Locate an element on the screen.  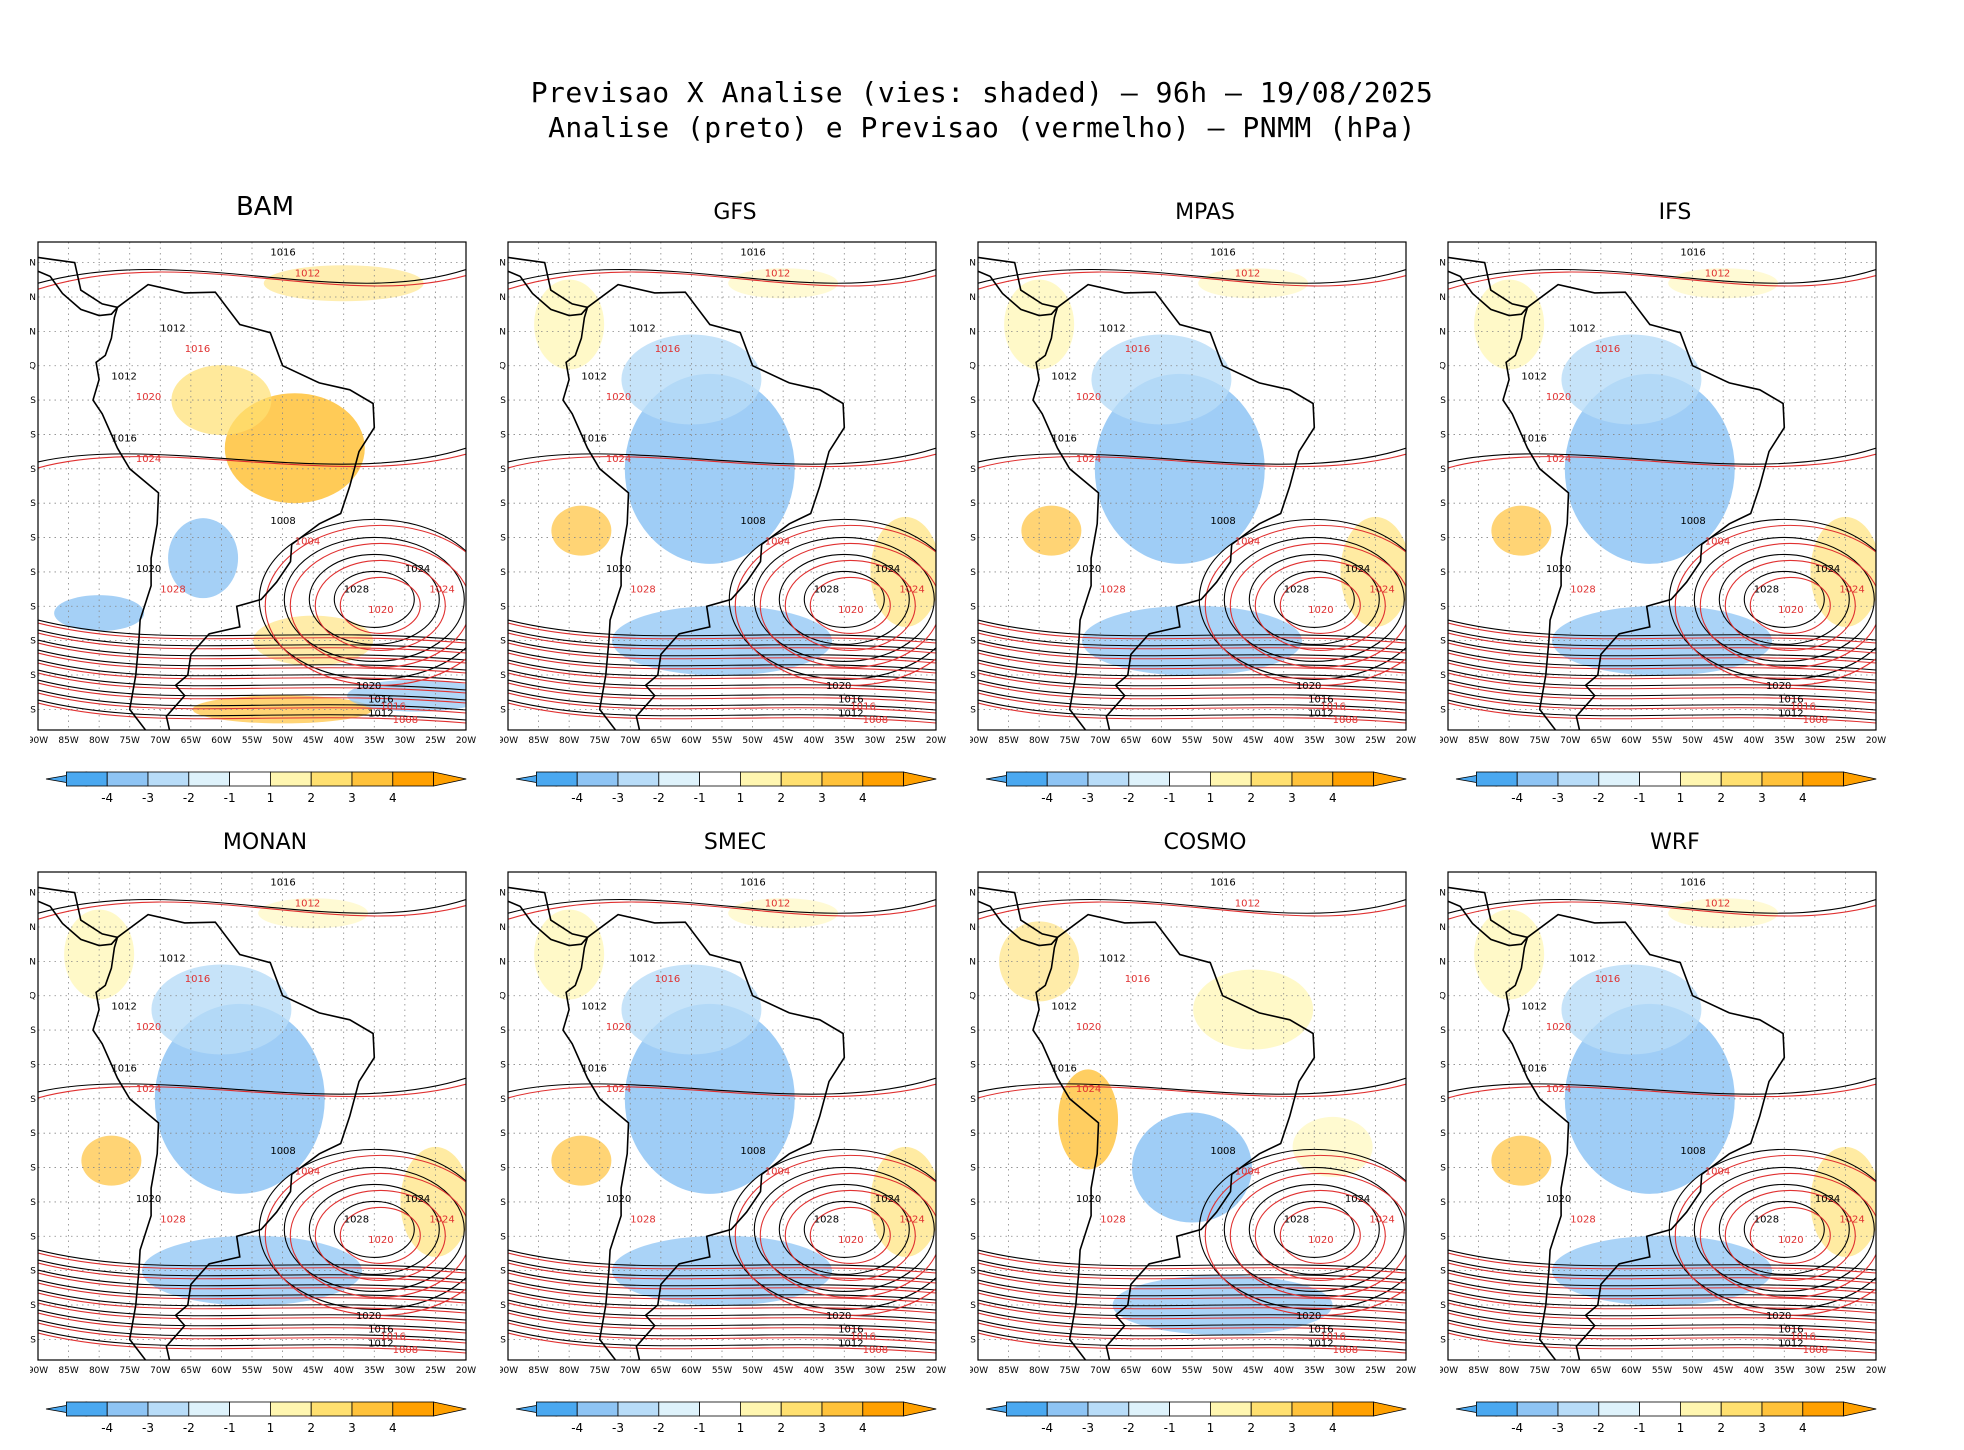
forecast-isobar-label: 1008 is located at coordinates (1815, 720).